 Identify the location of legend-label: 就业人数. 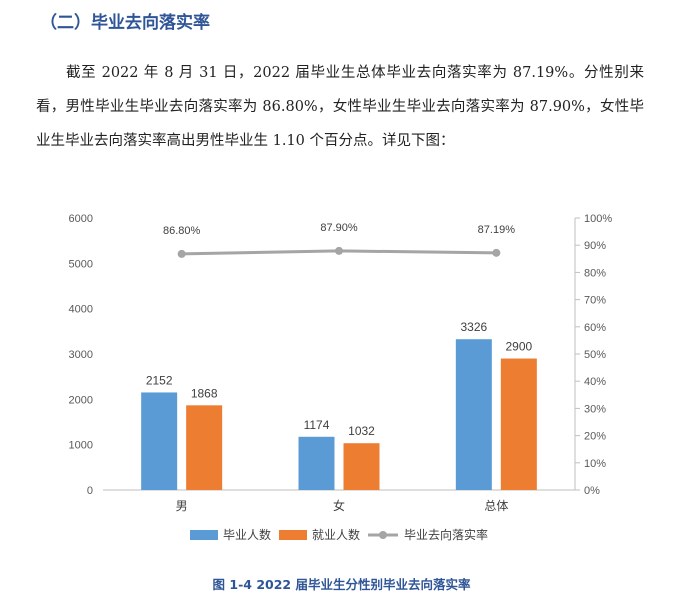
(336, 534).